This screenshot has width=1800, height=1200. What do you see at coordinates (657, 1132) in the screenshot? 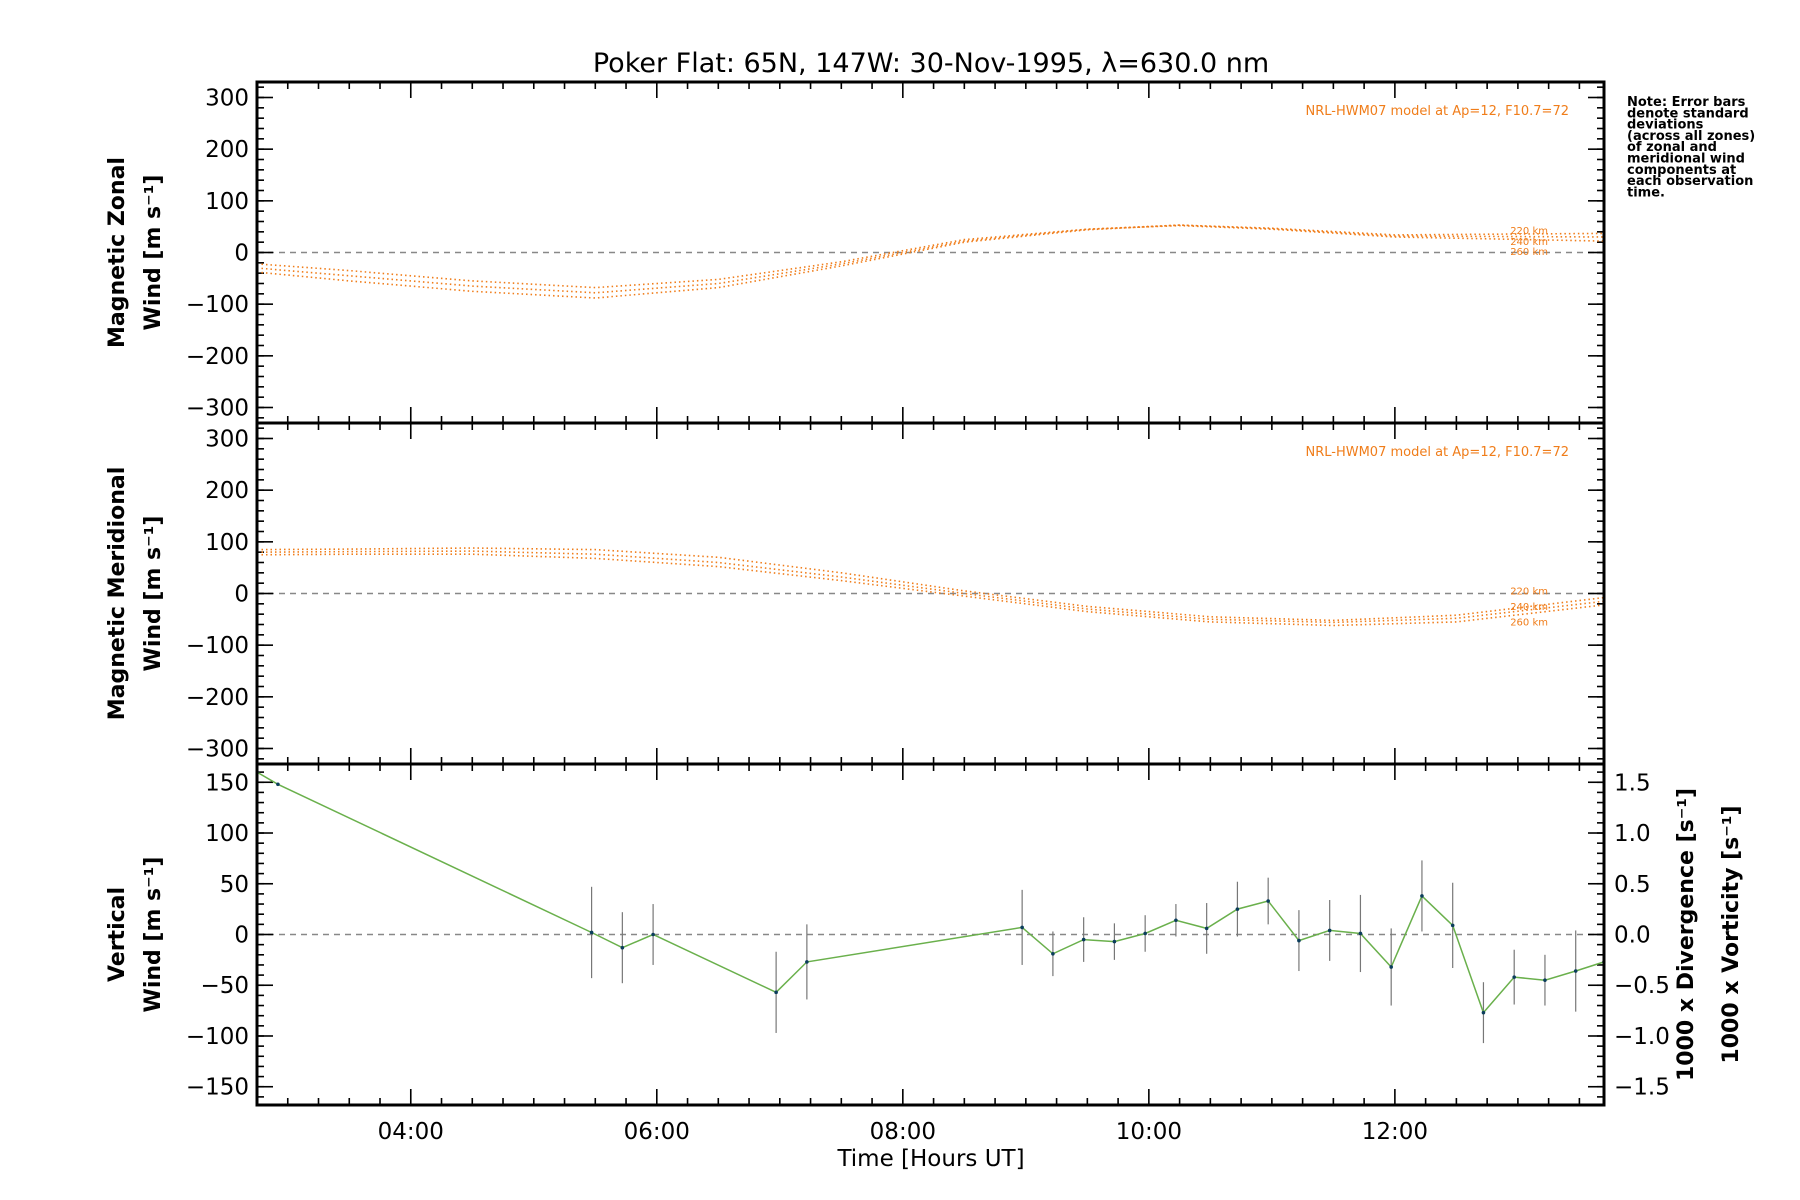
I see `x-tick-label: 06:00` at bounding box center [657, 1132].